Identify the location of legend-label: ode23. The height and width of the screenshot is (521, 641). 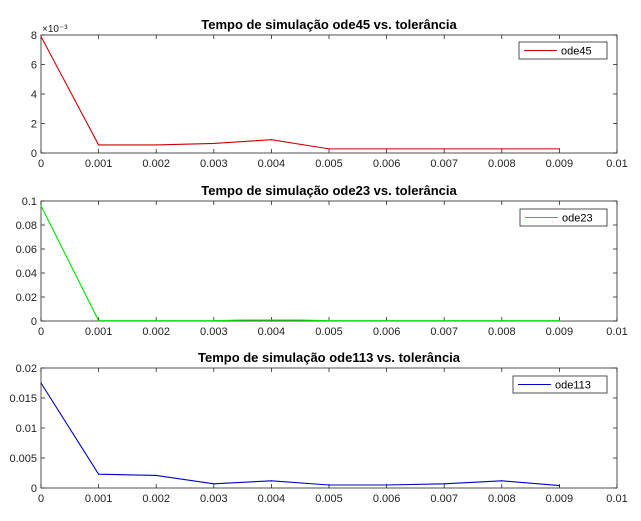
(577, 219).